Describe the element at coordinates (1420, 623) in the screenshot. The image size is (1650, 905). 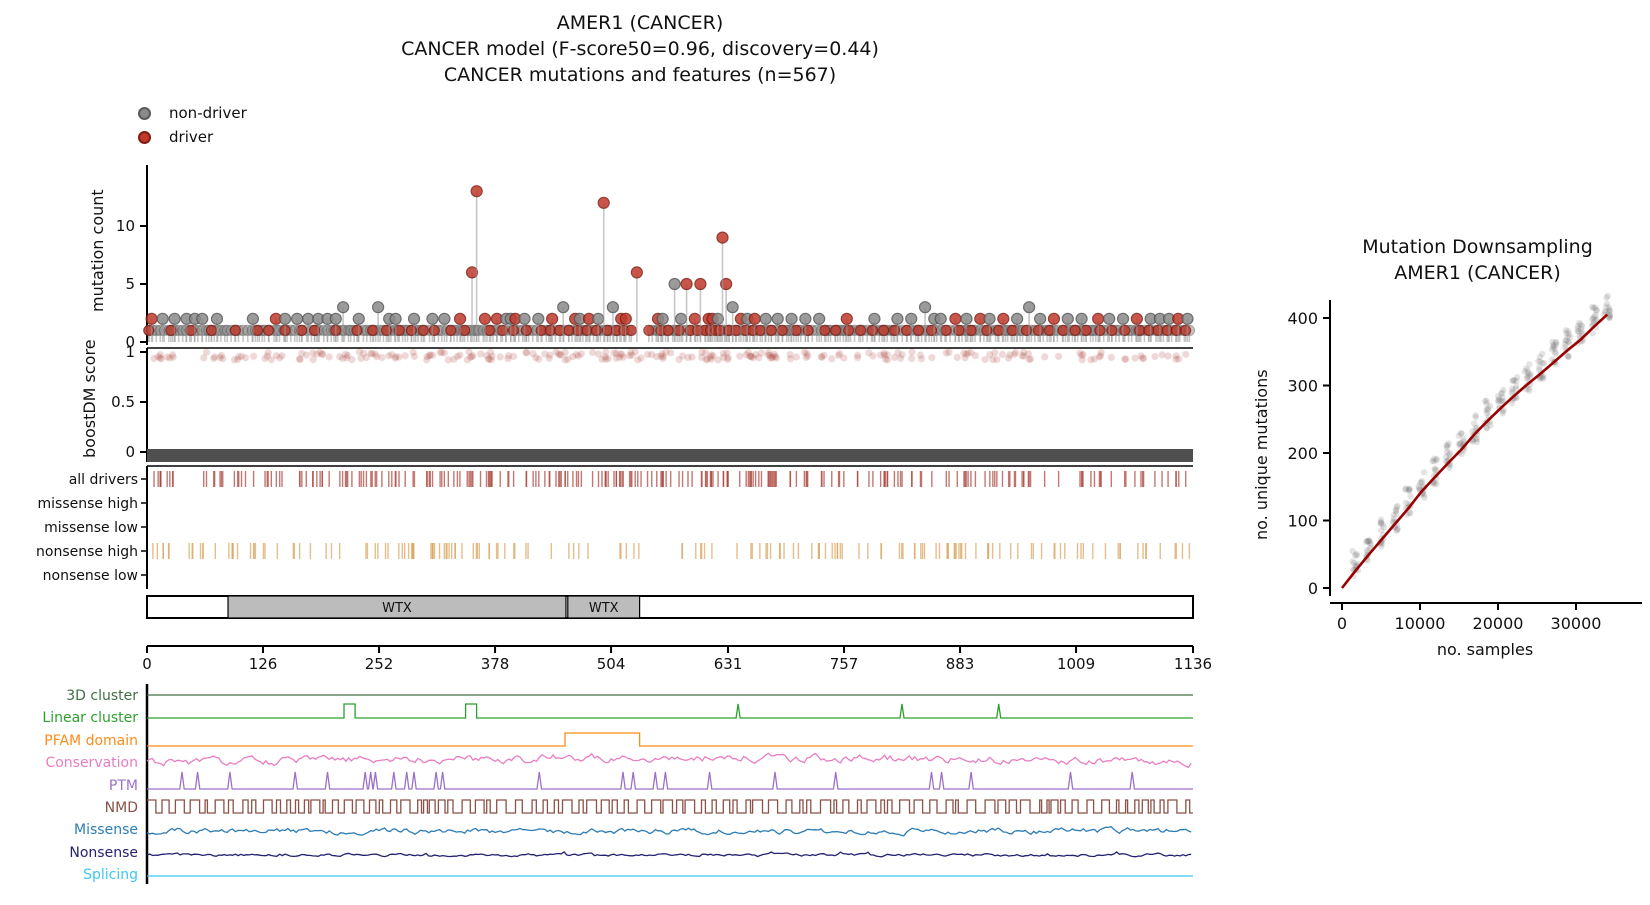
I see `down-x-tick-label: 10000` at that location.